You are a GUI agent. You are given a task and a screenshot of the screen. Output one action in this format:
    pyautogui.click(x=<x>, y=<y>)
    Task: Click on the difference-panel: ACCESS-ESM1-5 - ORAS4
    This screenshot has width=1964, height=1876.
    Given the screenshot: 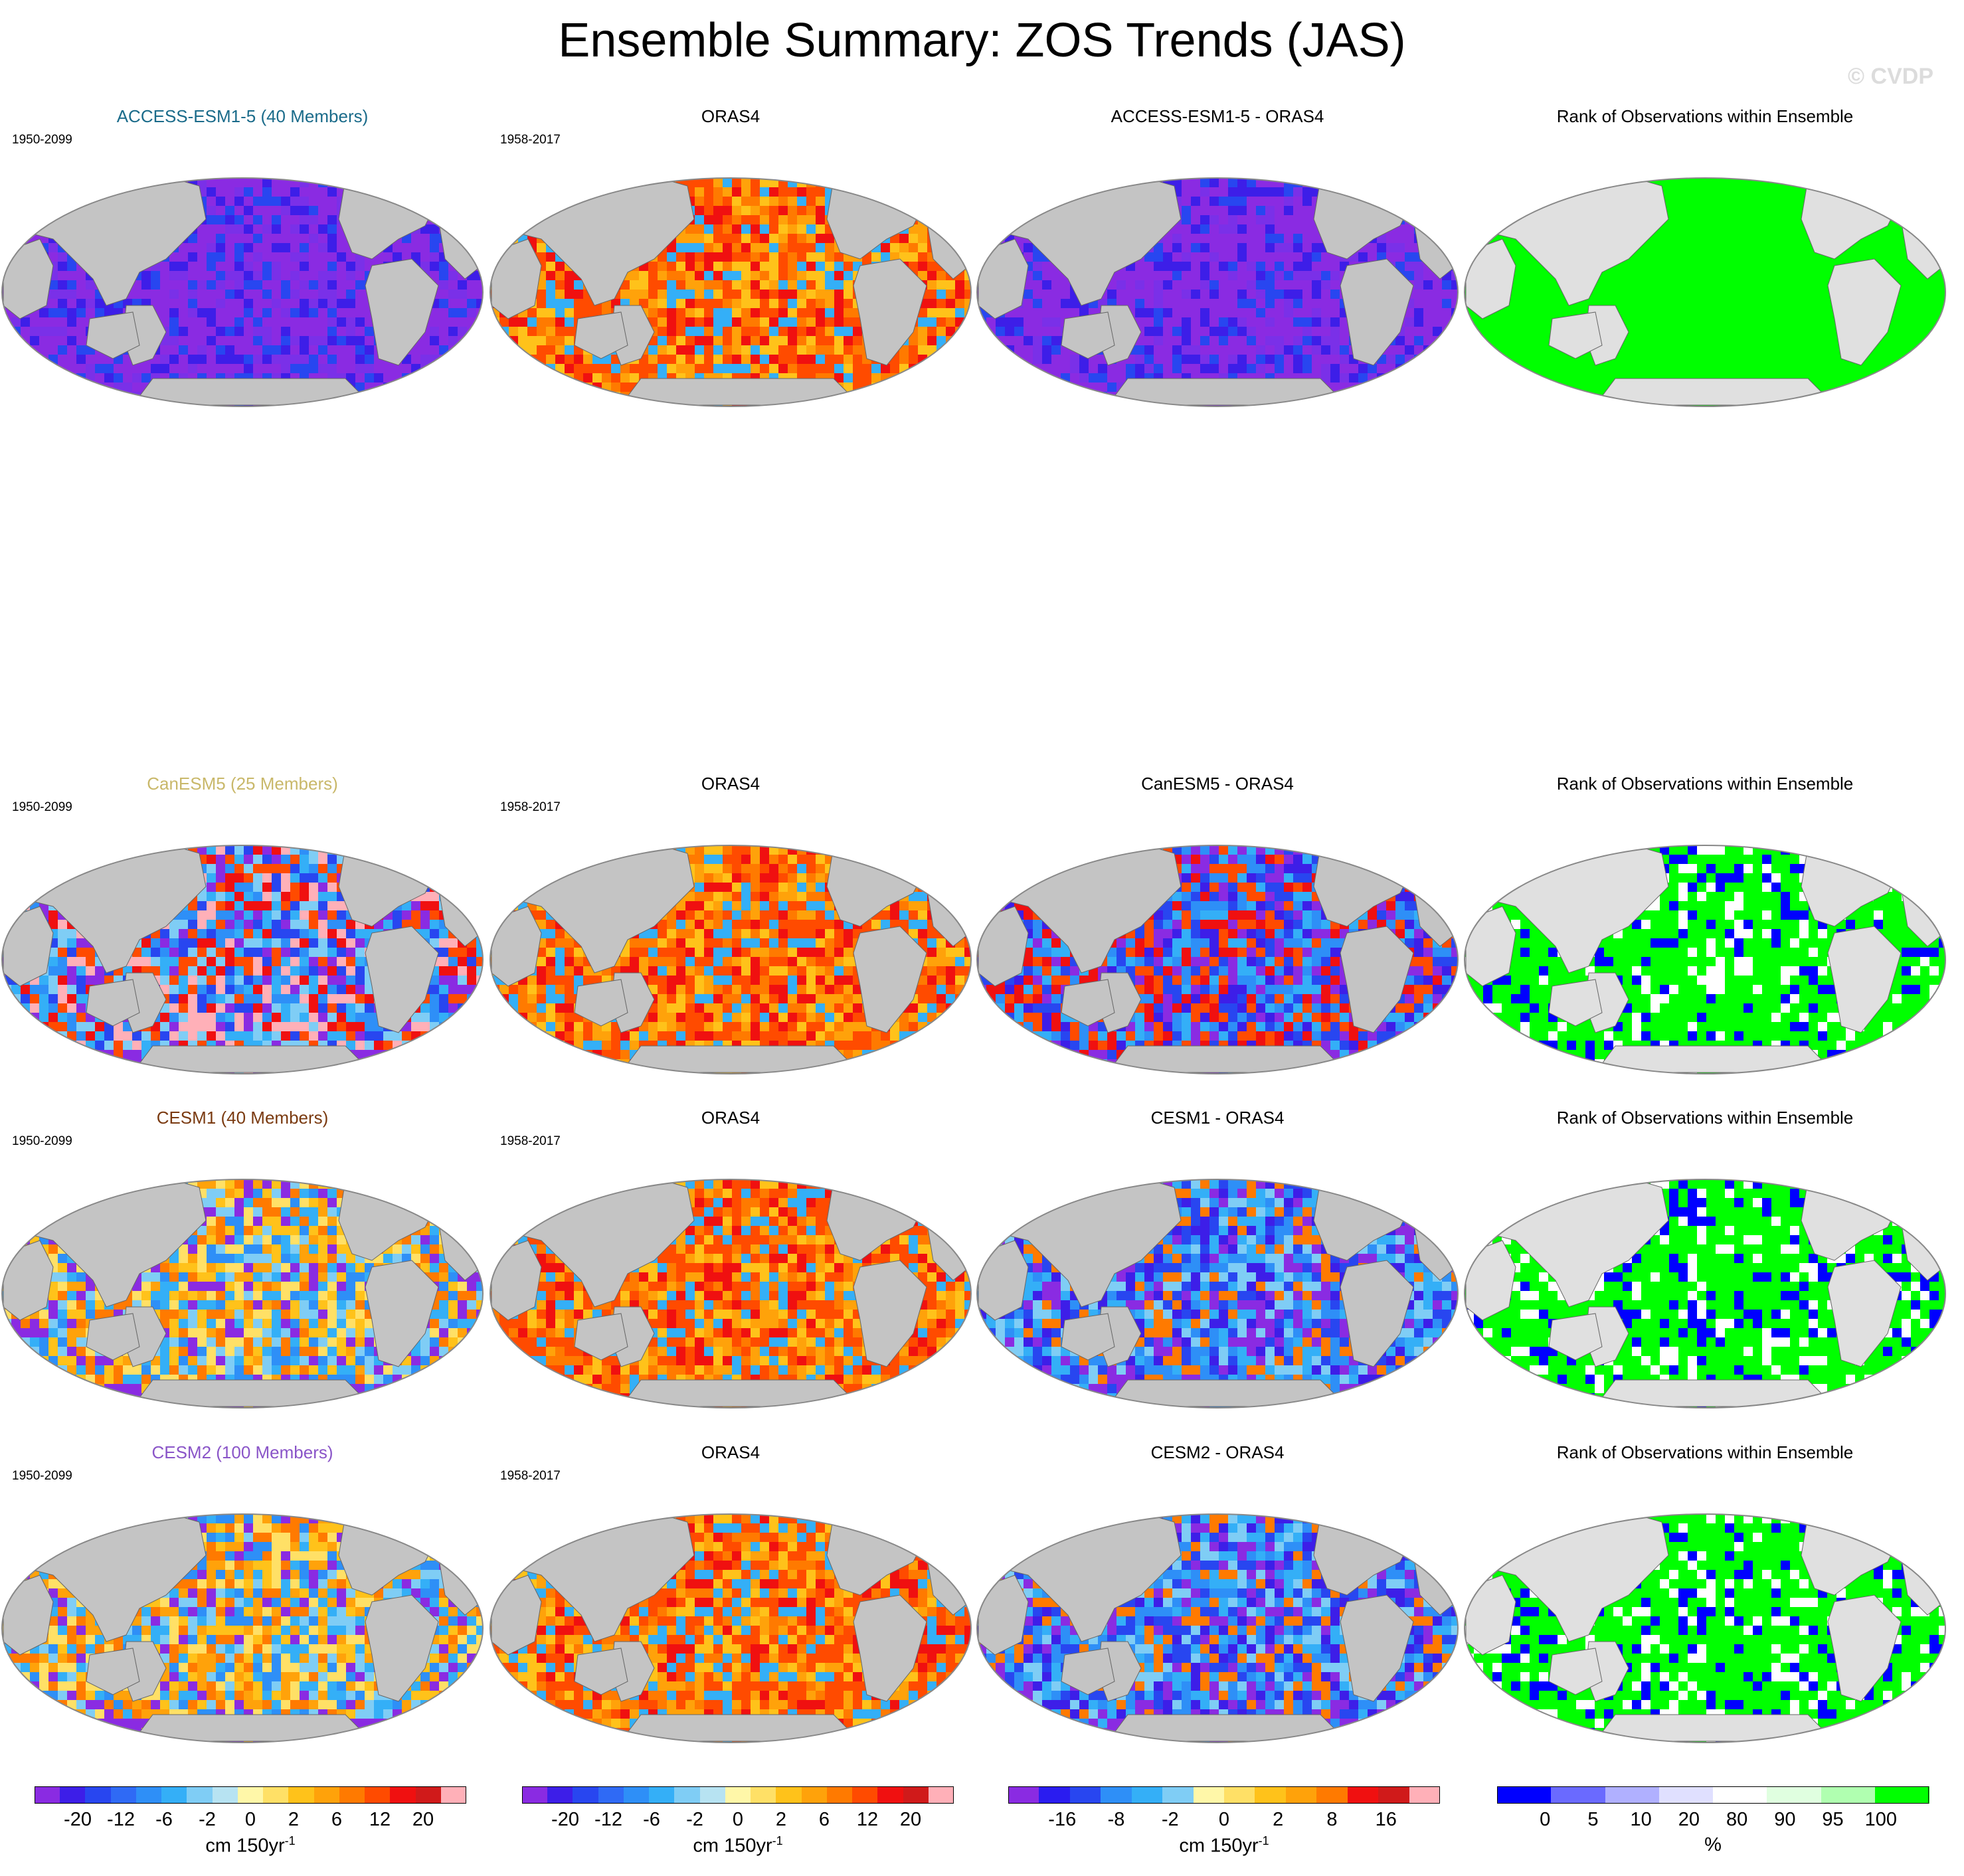 What is the action you would take?
    pyautogui.click(x=1217, y=262)
    